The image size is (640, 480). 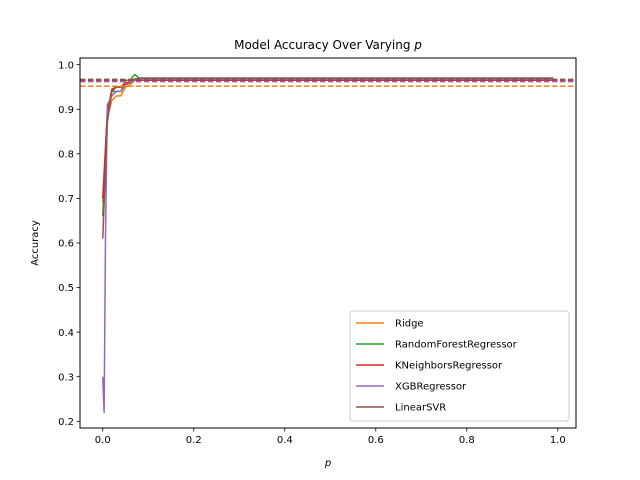 What do you see at coordinates (409, 324) in the screenshot?
I see `legend-label-0: Ridge` at bounding box center [409, 324].